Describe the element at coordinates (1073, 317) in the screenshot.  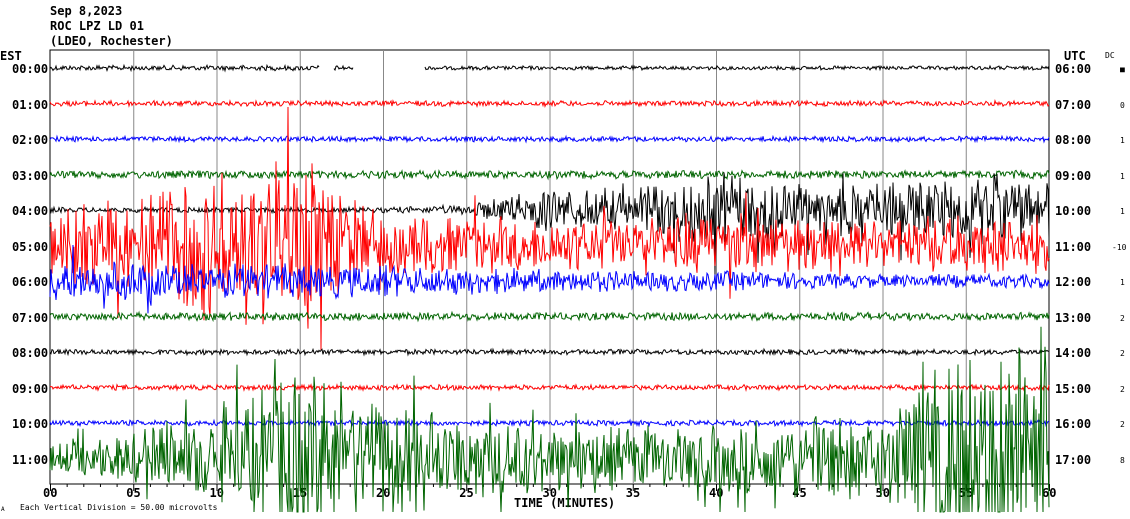
I see `utc-row-label: 13:00` at that location.